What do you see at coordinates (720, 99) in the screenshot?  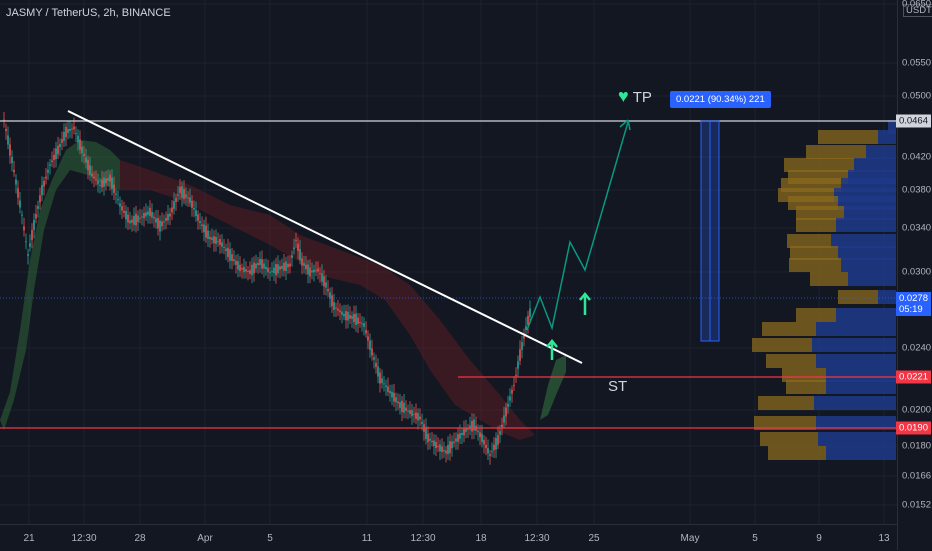 I see `price-range-label: 0.0221 (90.34%) 221` at bounding box center [720, 99].